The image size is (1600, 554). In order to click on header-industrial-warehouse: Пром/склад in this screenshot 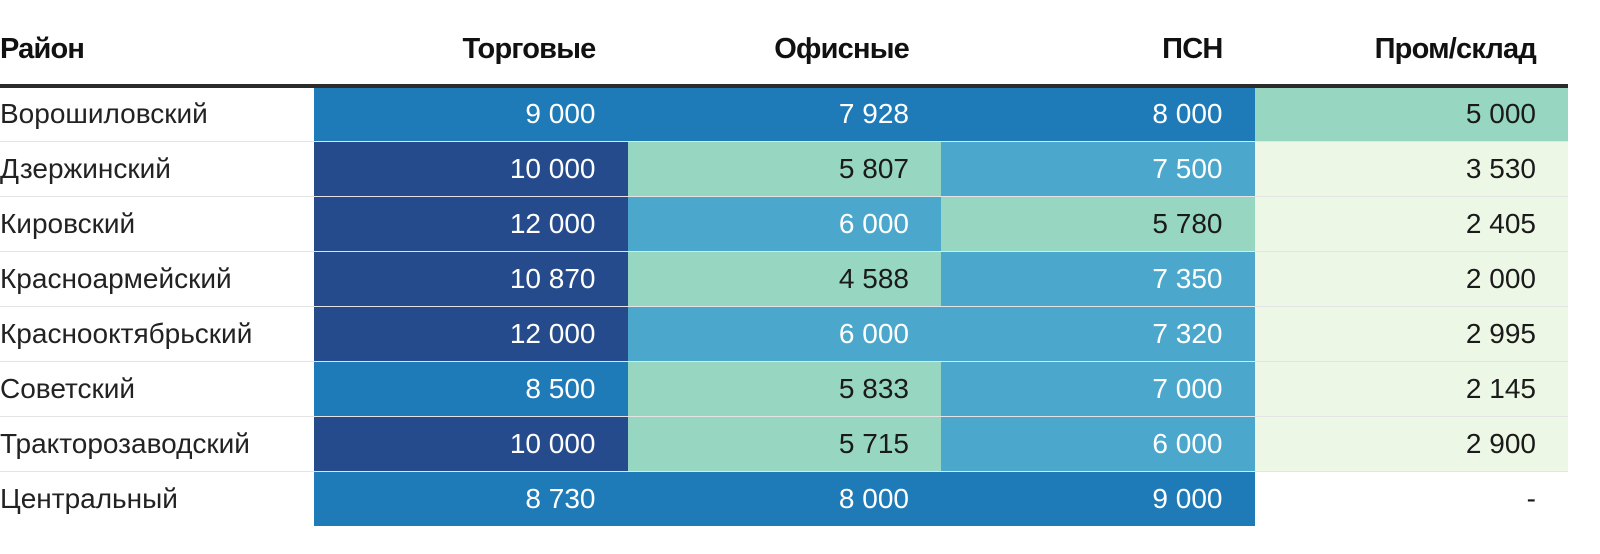, I will do `click(1411, 44)`.